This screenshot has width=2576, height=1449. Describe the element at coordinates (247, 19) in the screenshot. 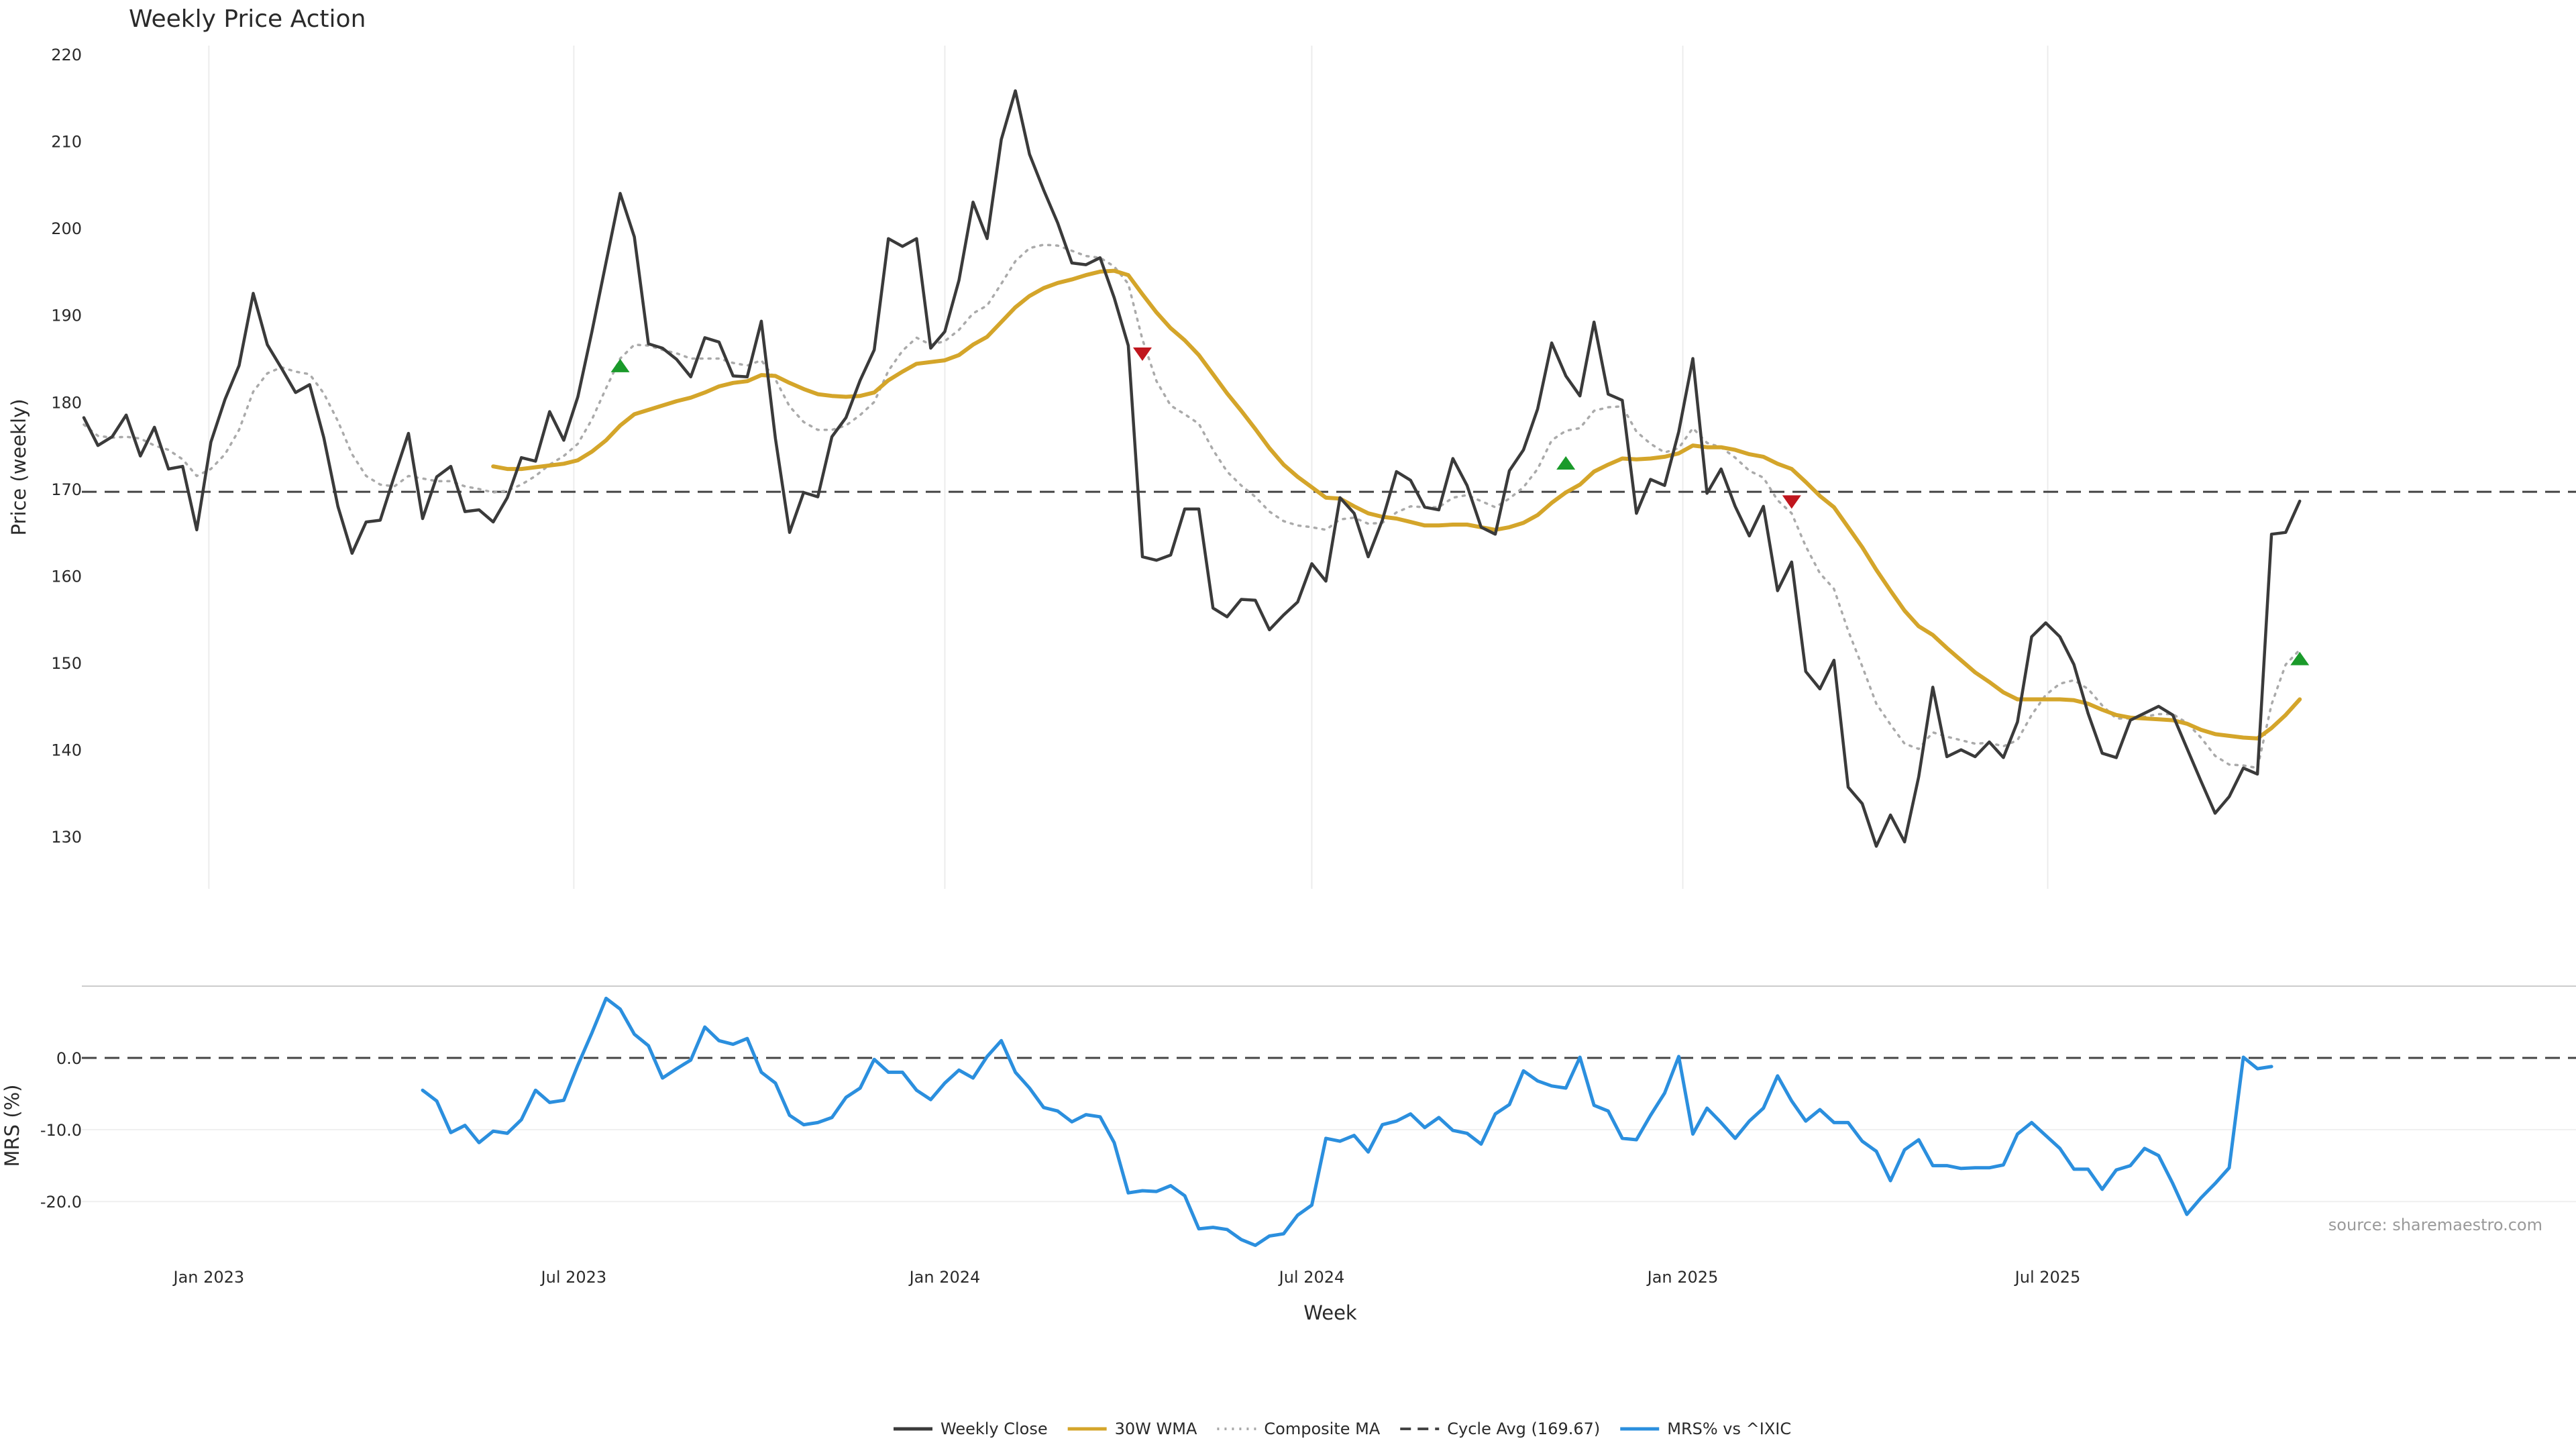

I see `chart-title: Weekly Price Action` at that location.